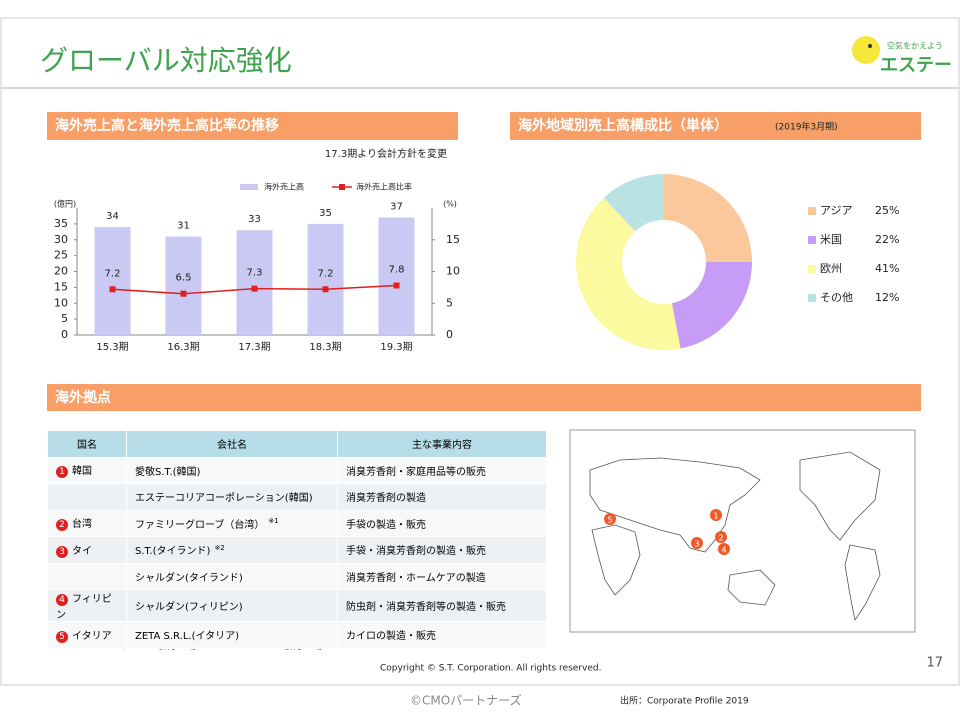 Image resolution: width=960 pixels, height=720 pixels. What do you see at coordinates (224, 499) in the screenshot?
I see `company: エステーコリアコーポレーション(韓国)` at bounding box center [224, 499].